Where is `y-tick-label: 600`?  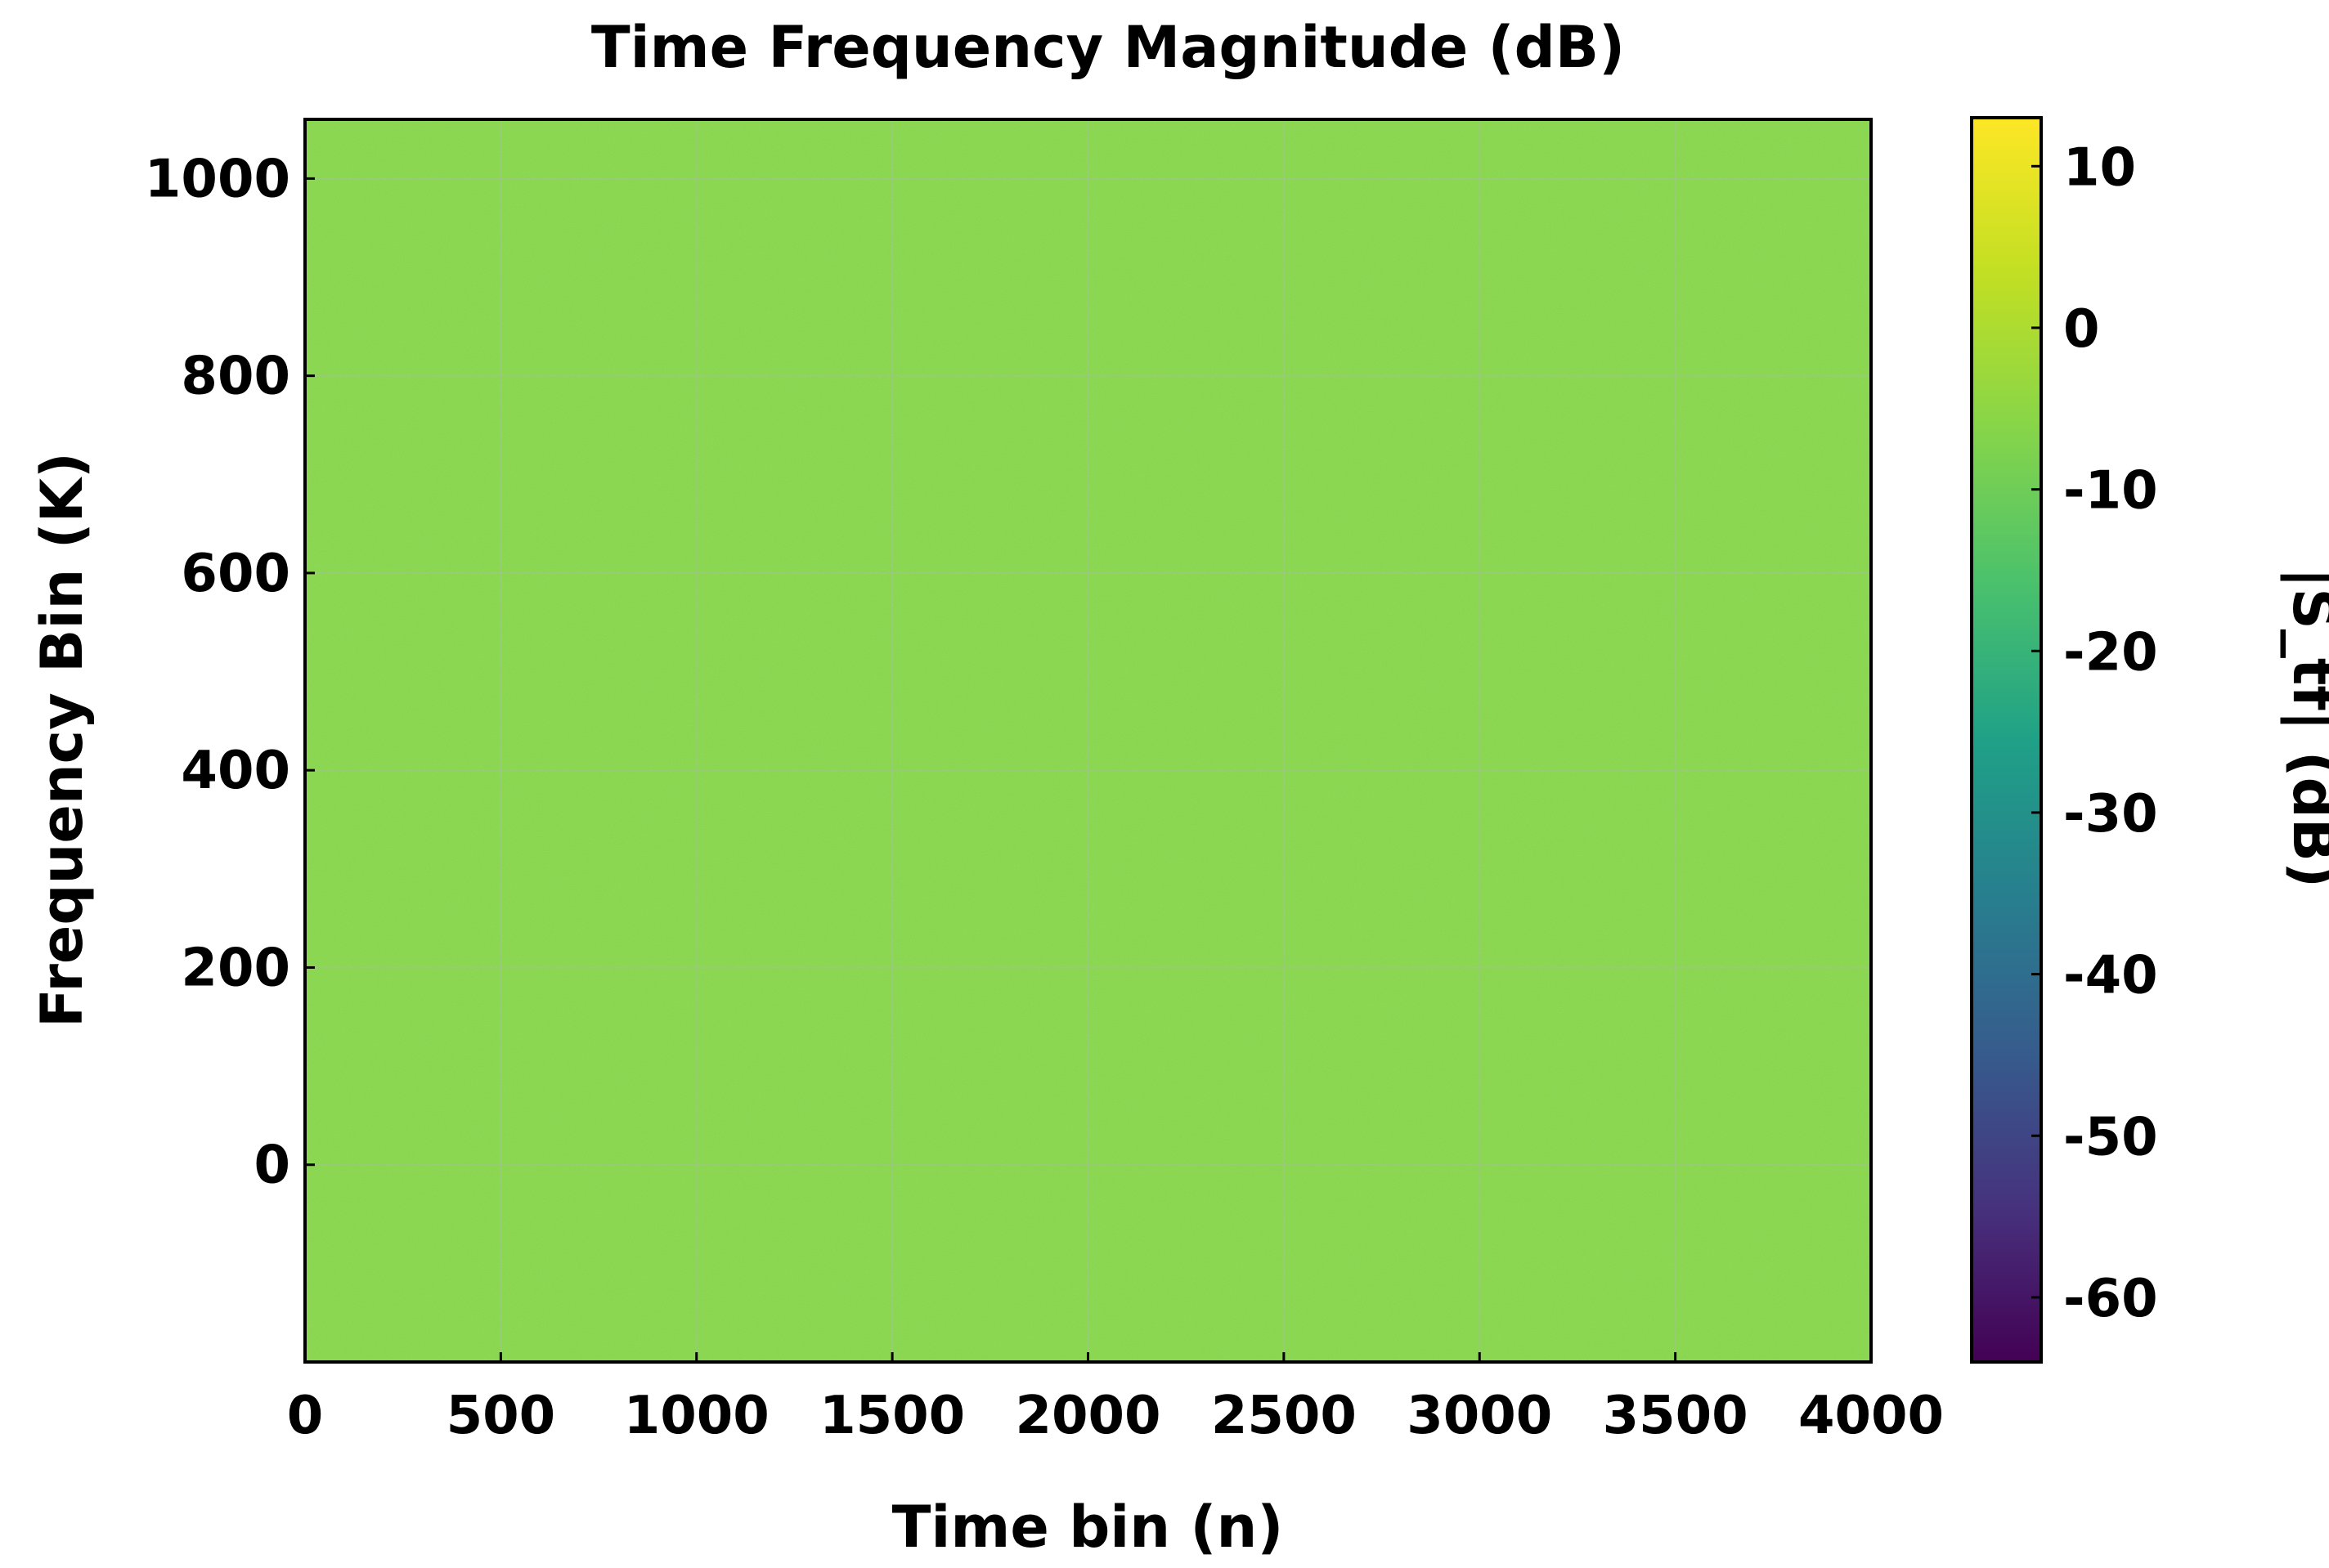 y-tick-label: 600 is located at coordinates (236, 574).